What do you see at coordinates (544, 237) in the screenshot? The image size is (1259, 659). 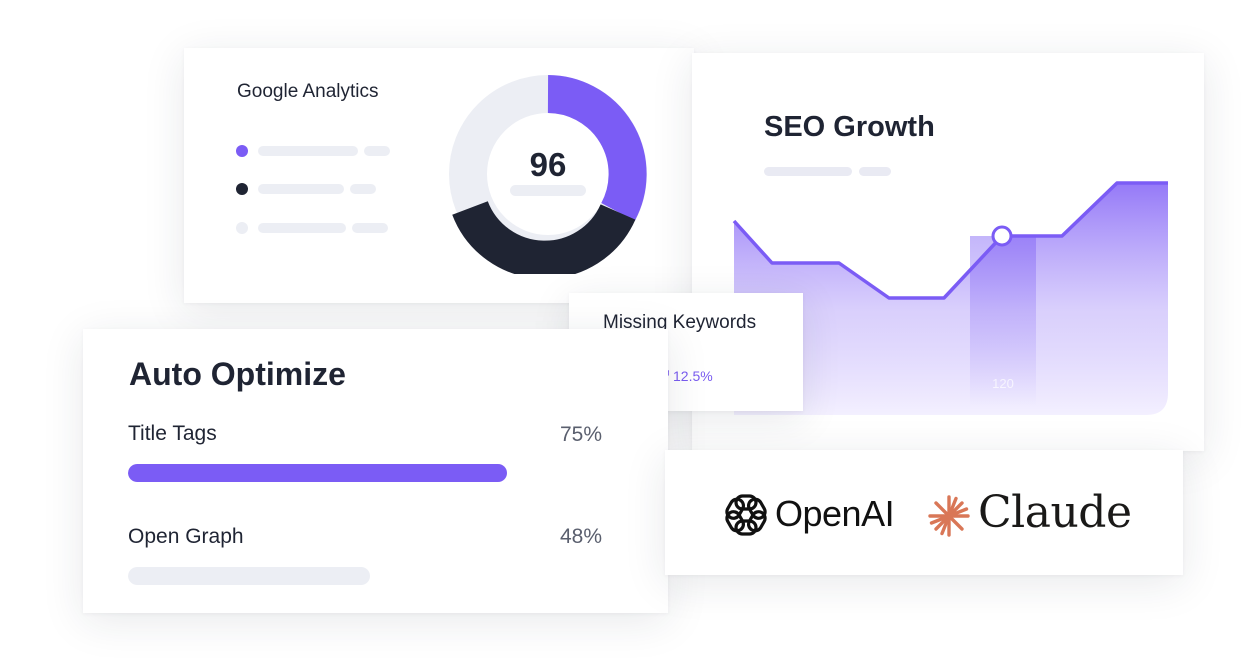 I see `donut-segment-dark` at bounding box center [544, 237].